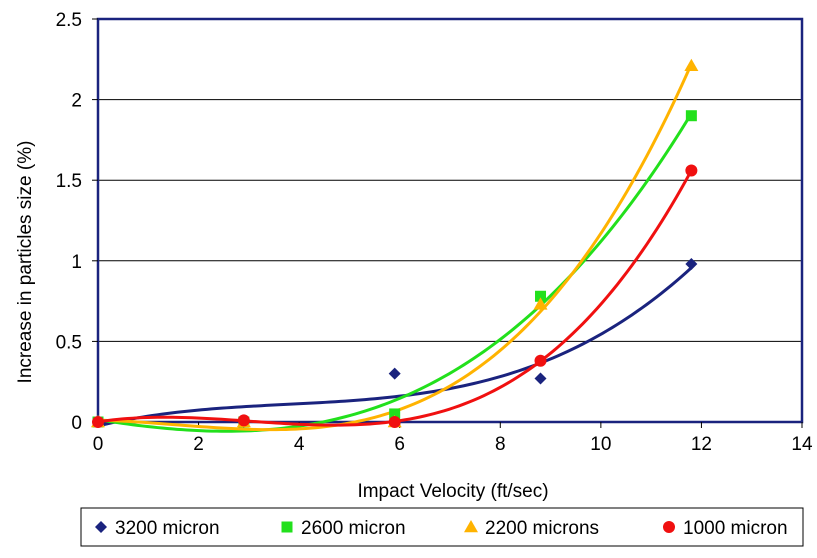 The width and height of the screenshot is (817, 558). Describe the element at coordinates (167, 528) in the screenshot. I see `legend-label-1: 3200 micron` at that location.